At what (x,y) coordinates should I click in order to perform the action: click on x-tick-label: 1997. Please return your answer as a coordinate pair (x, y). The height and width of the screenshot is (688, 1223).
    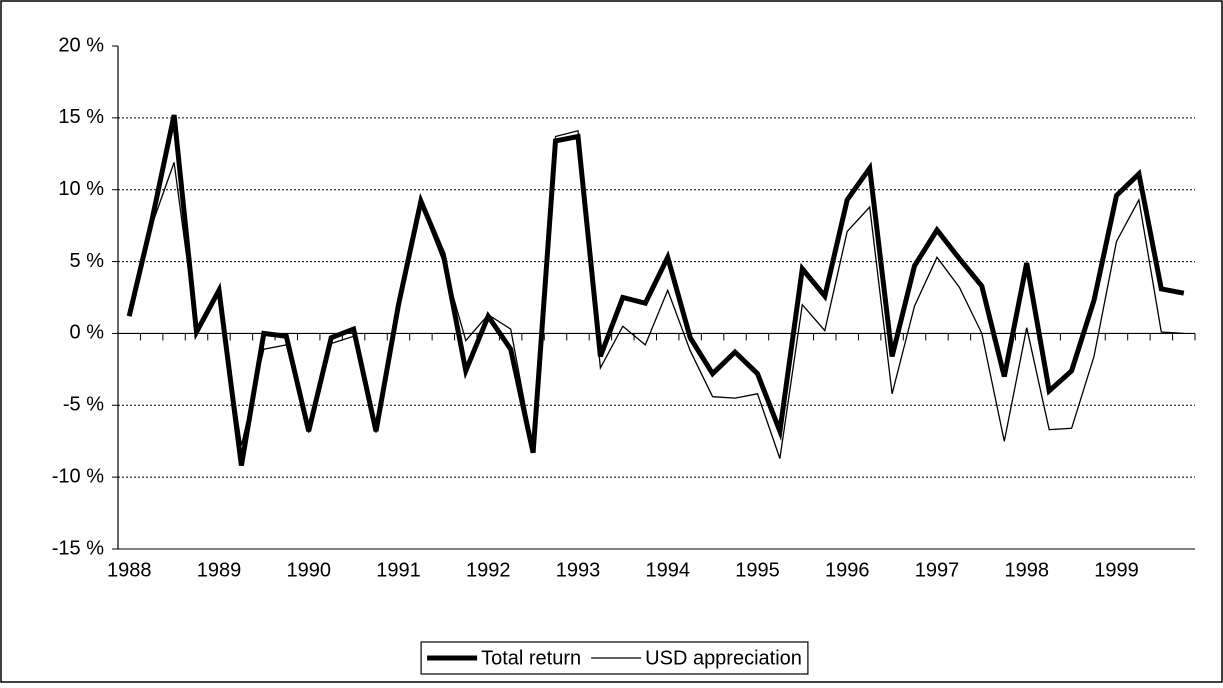
    Looking at the image, I should click on (937, 570).